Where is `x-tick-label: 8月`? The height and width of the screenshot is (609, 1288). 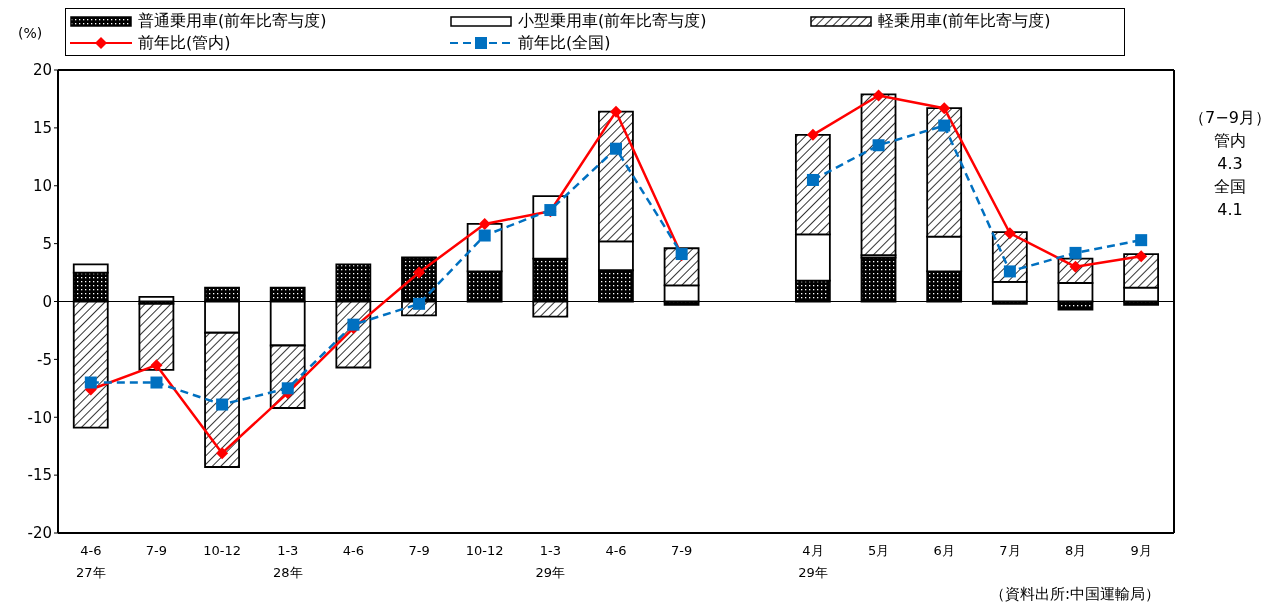
x-tick-label: 8月 is located at coordinates (1075, 550).